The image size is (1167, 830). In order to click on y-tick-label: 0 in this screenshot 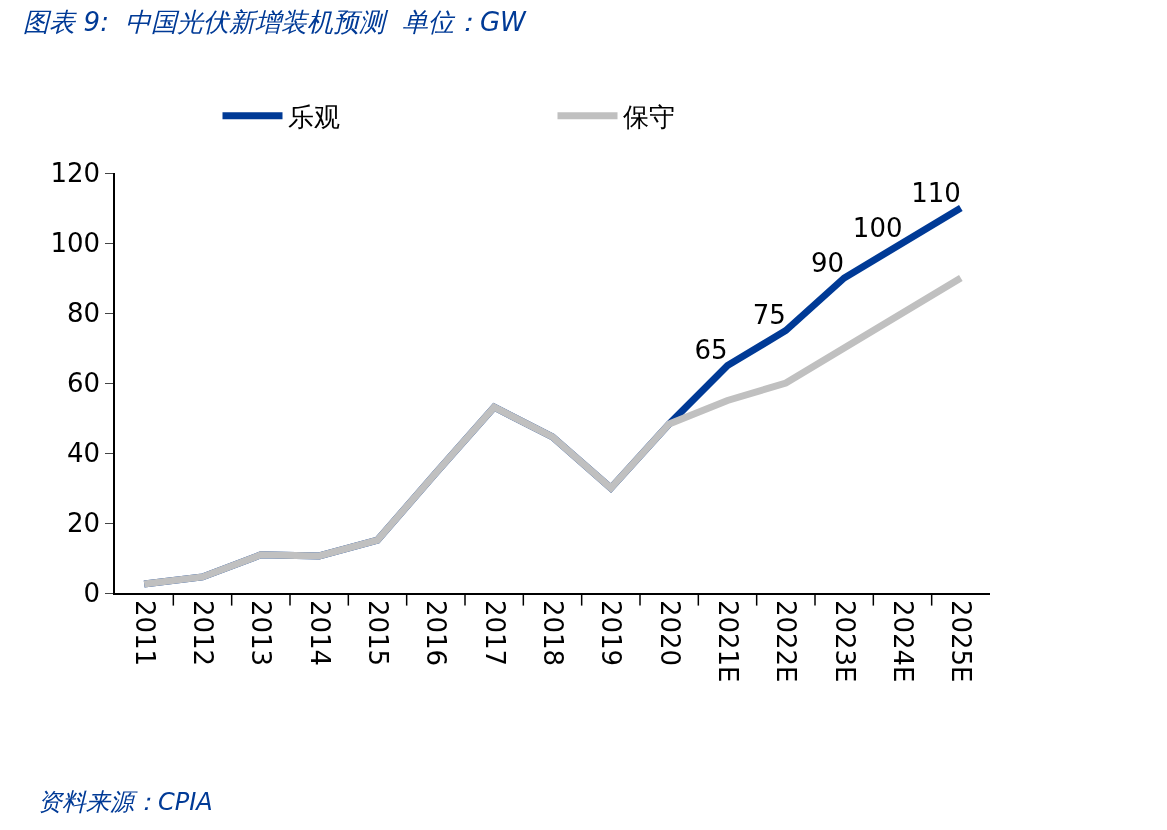, I will do `click(92, 593)`.